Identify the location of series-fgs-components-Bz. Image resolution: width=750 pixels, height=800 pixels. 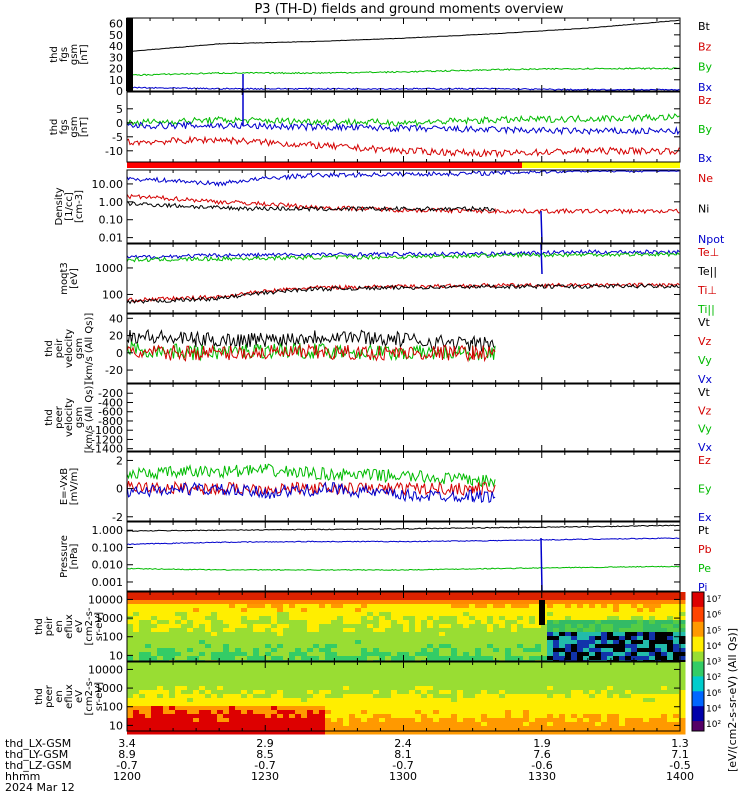
(403, 146).